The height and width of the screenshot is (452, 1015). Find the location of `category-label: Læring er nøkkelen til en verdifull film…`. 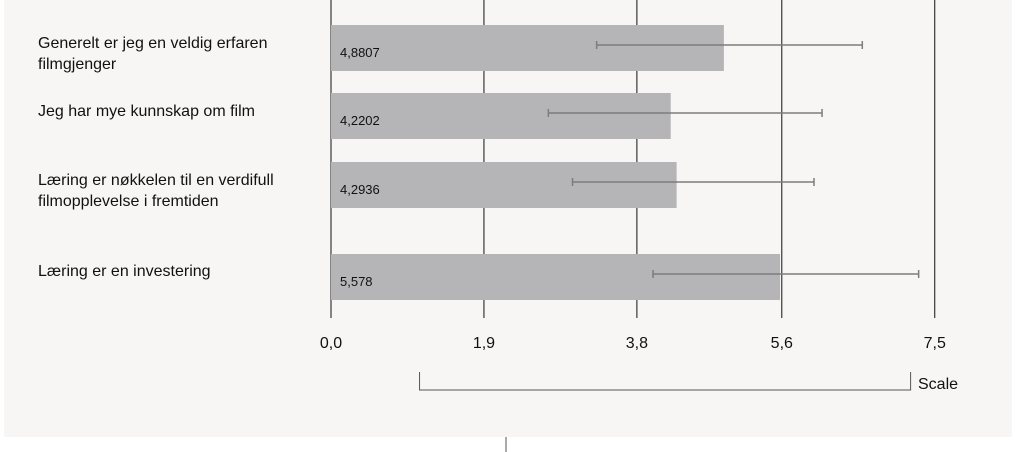

category-label: Læring er nøkkelen til en verdifull film… is located at coordinates (156, 191).